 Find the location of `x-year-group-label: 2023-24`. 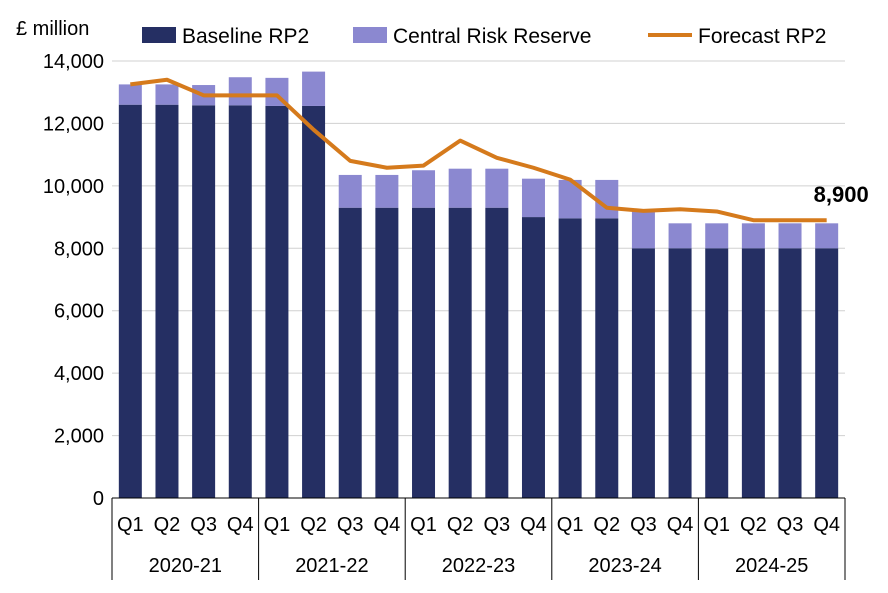

x-year-group-label: 2023-24 is located at coordinates (624, 566).